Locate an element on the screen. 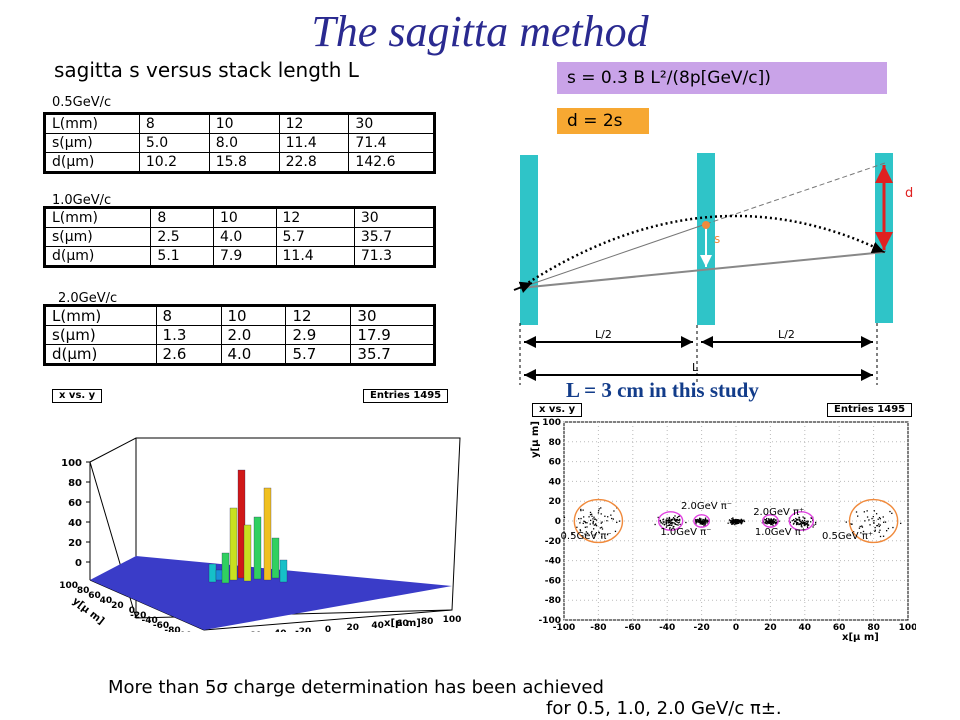 This screenshot has width=960, height=720. y-tick-label: 60 is located at coordinates (554, 463).